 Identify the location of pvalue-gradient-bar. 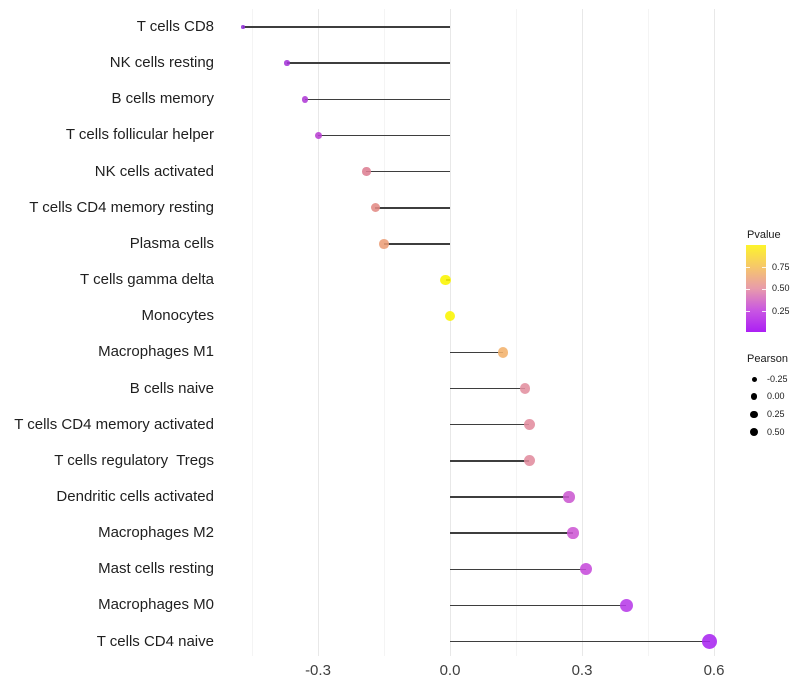
(756, 288).